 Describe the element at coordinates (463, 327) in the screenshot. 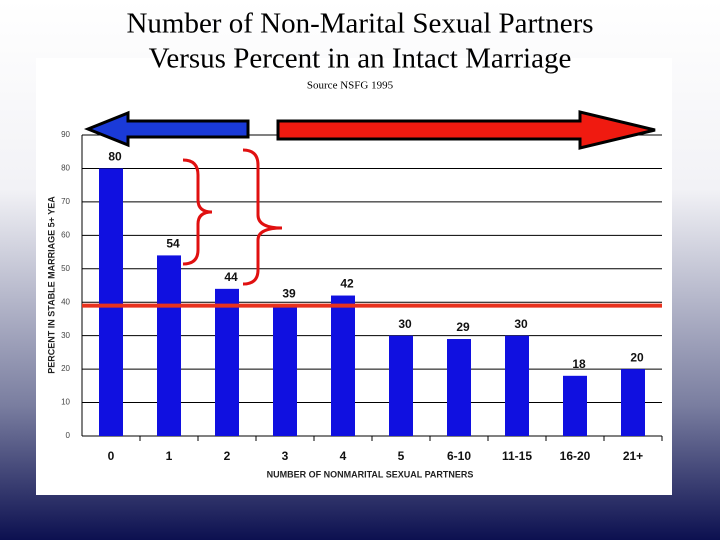

I see `data-label: 29` at that location.